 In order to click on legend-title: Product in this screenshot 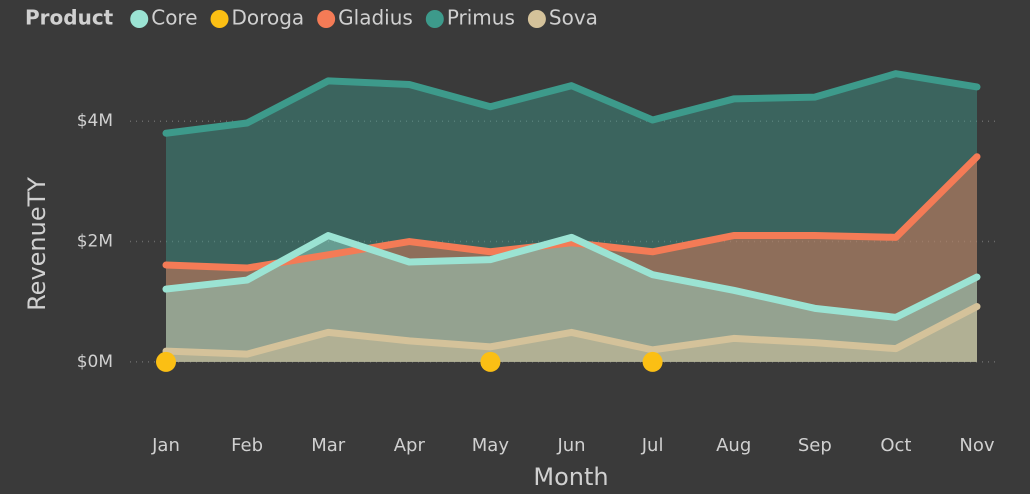, I will do `click(69, 18)`.